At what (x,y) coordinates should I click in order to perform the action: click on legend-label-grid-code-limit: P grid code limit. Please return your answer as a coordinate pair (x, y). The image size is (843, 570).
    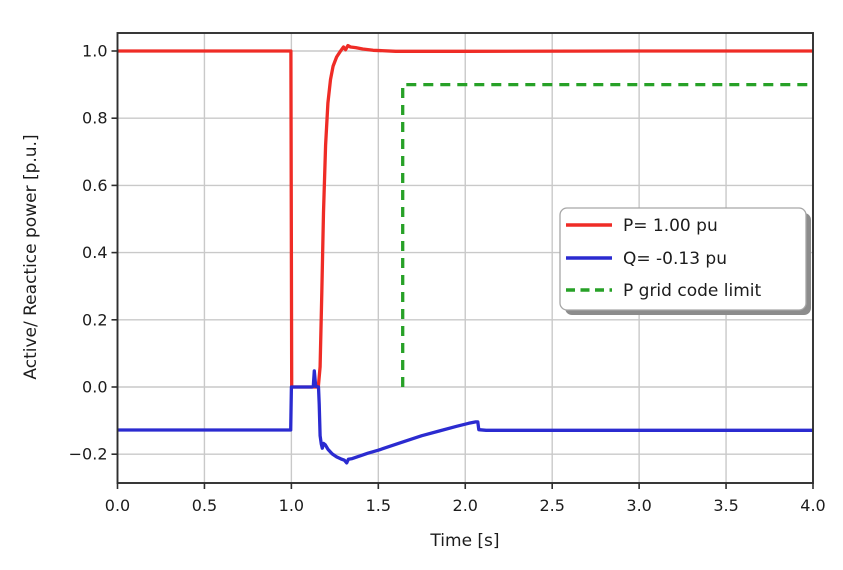
    Looking at the image, I should click on (692, 291).